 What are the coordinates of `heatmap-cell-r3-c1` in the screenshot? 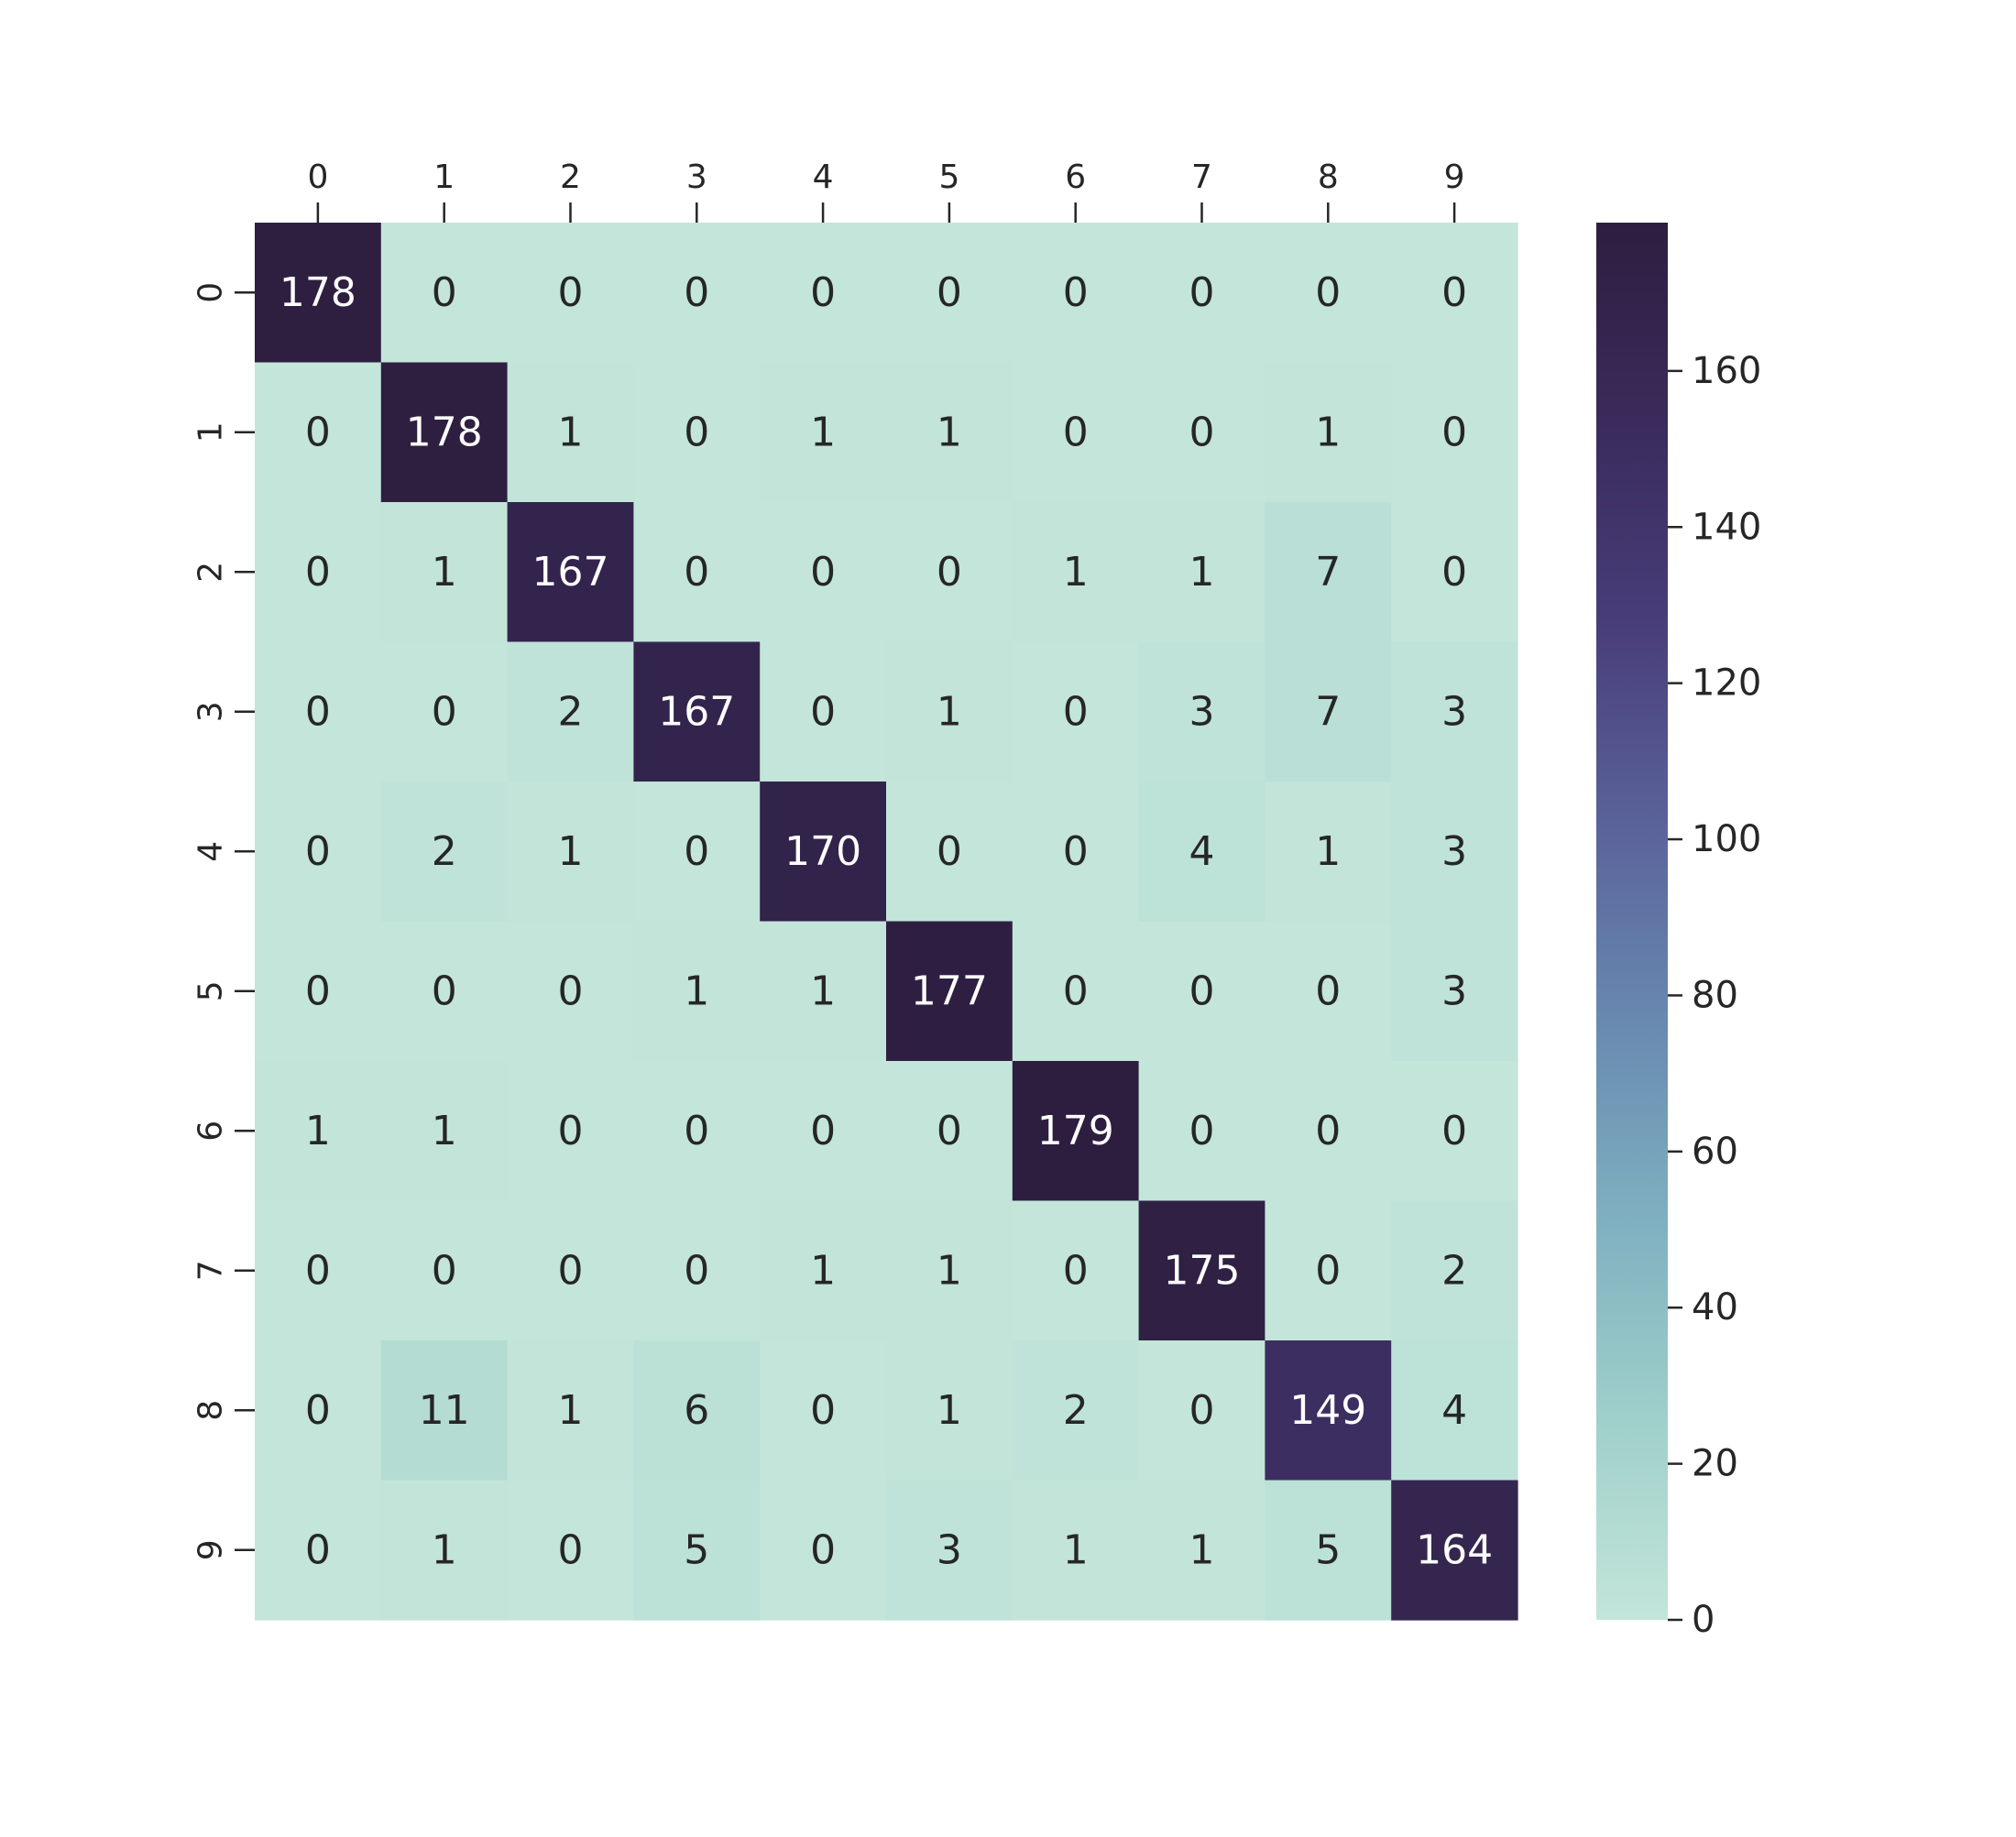 It's located at (444, 711).